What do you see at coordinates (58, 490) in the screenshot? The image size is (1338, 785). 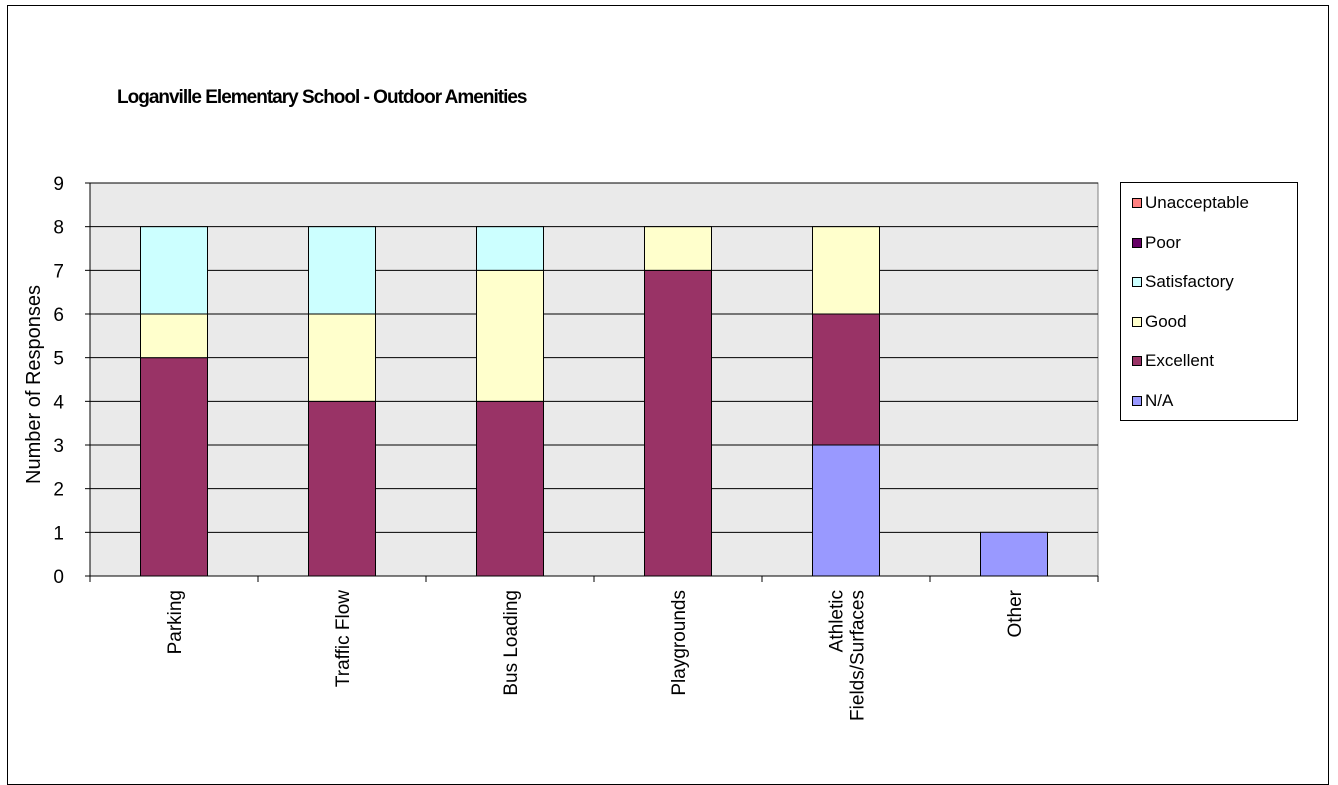 I see `y-tick-label: 2` at bounding box center [58, 490].